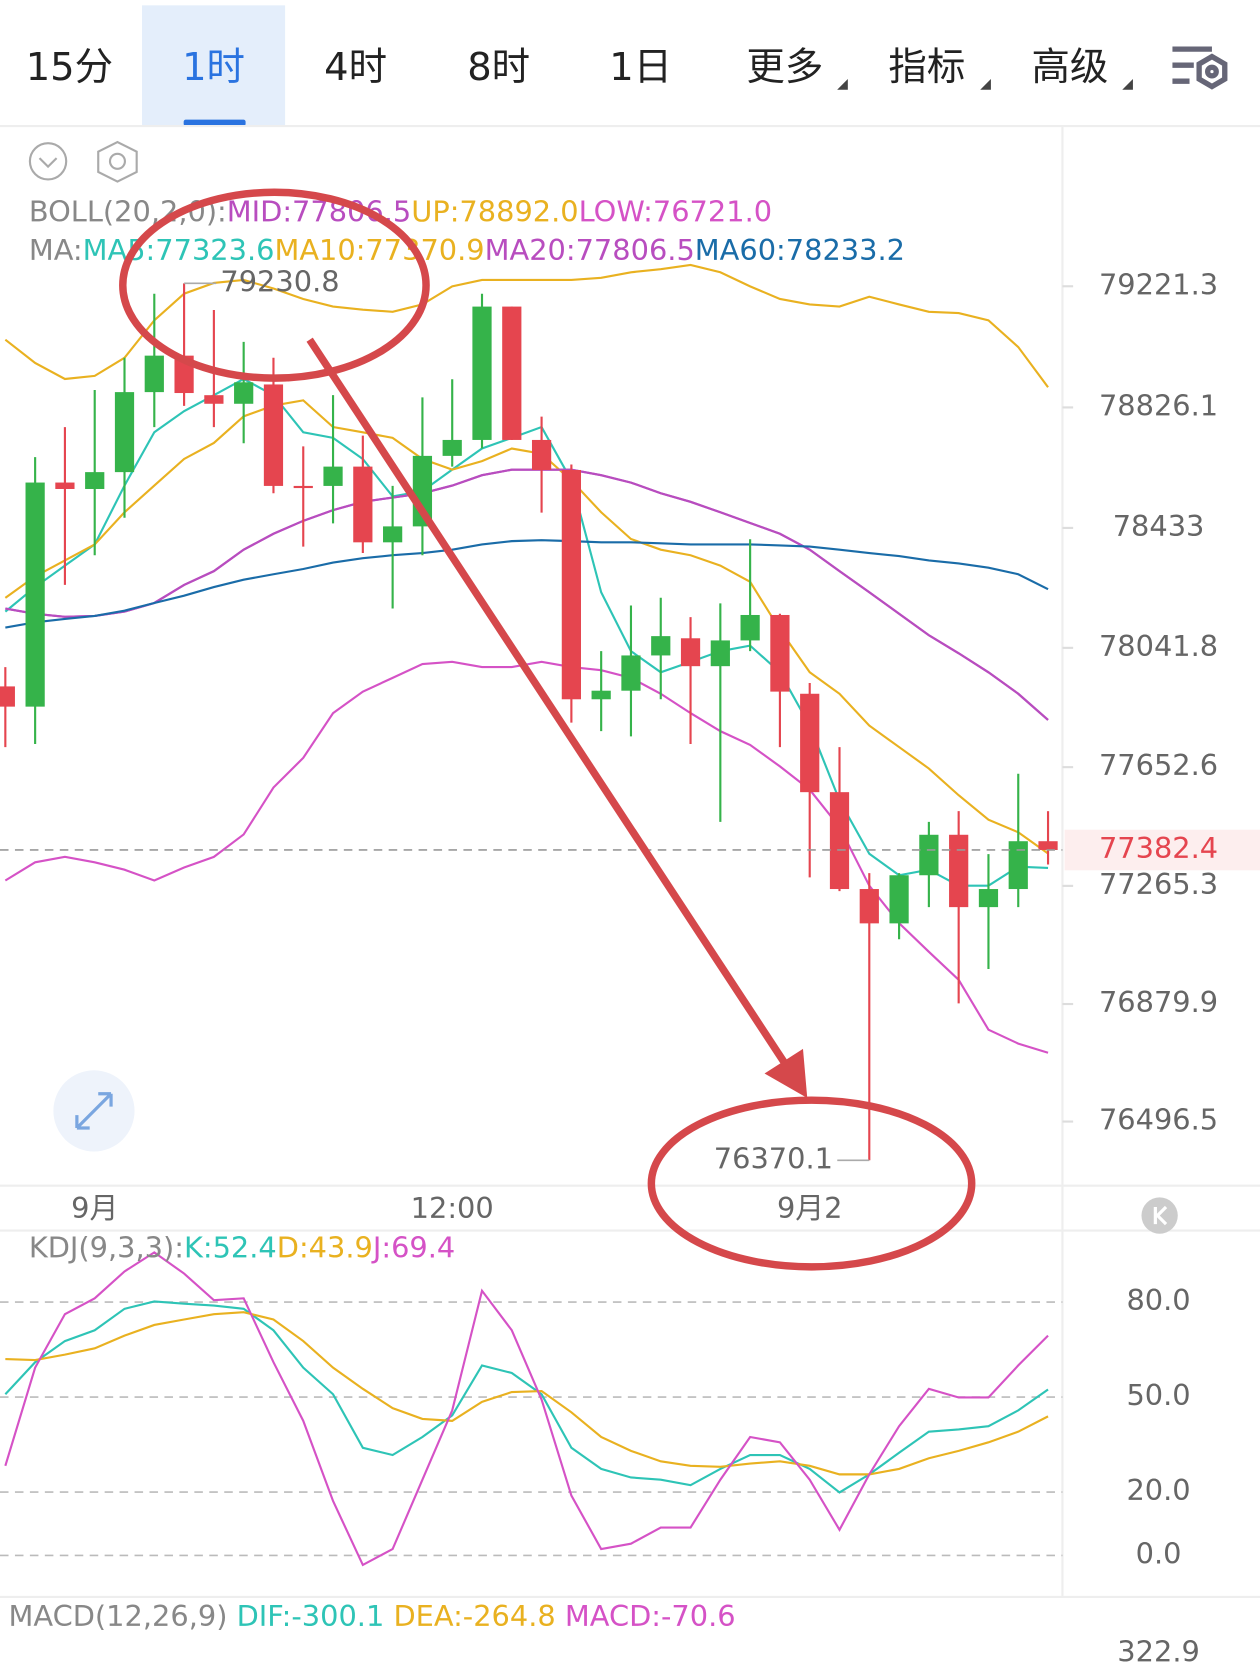 This screenshot has width=1260, height=1677. Describe the element at coordinates (311, 1616) in the screenshot. I see `macd-dif: DIF:-300.1` at that location.